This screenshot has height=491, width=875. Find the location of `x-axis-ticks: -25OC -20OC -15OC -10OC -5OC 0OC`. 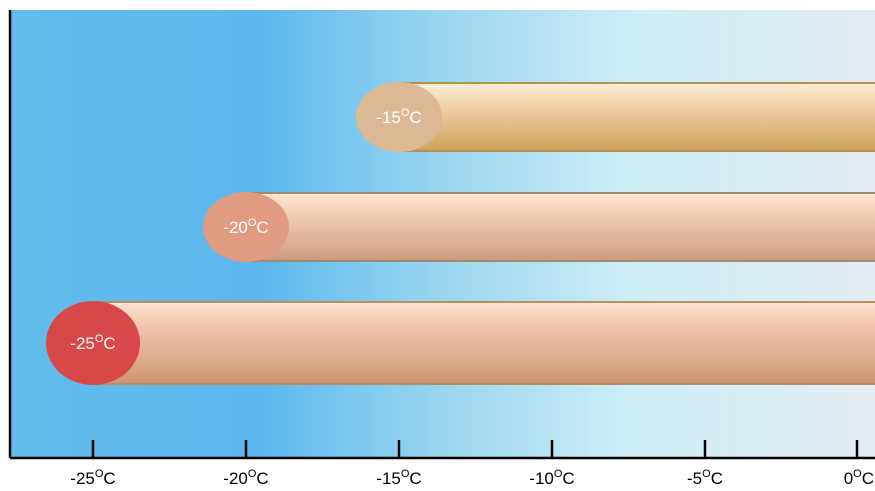

x-axis-ticks: -25OC -20OC -15OC -10OC -5OC 0OC is located at coordinates (472, 464).